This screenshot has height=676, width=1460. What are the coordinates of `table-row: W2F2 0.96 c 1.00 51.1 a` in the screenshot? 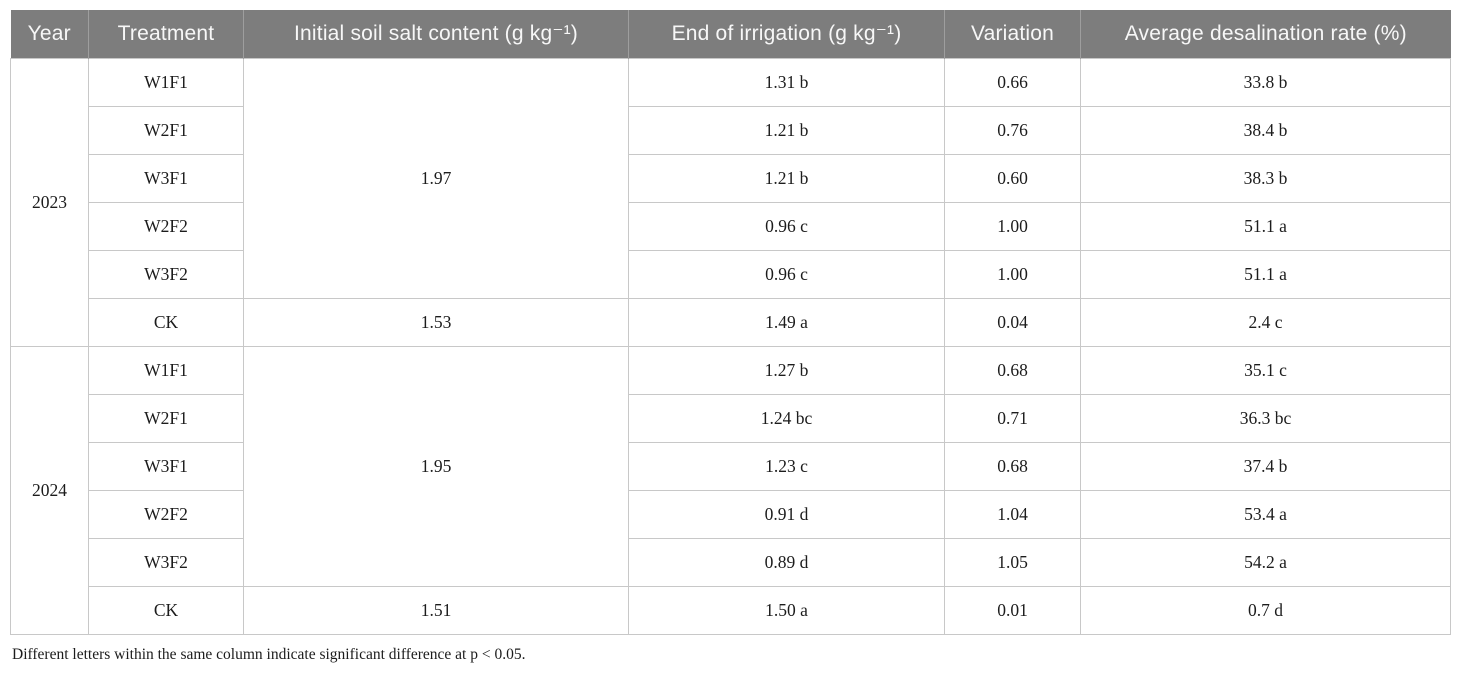 It's located at (731, 226).